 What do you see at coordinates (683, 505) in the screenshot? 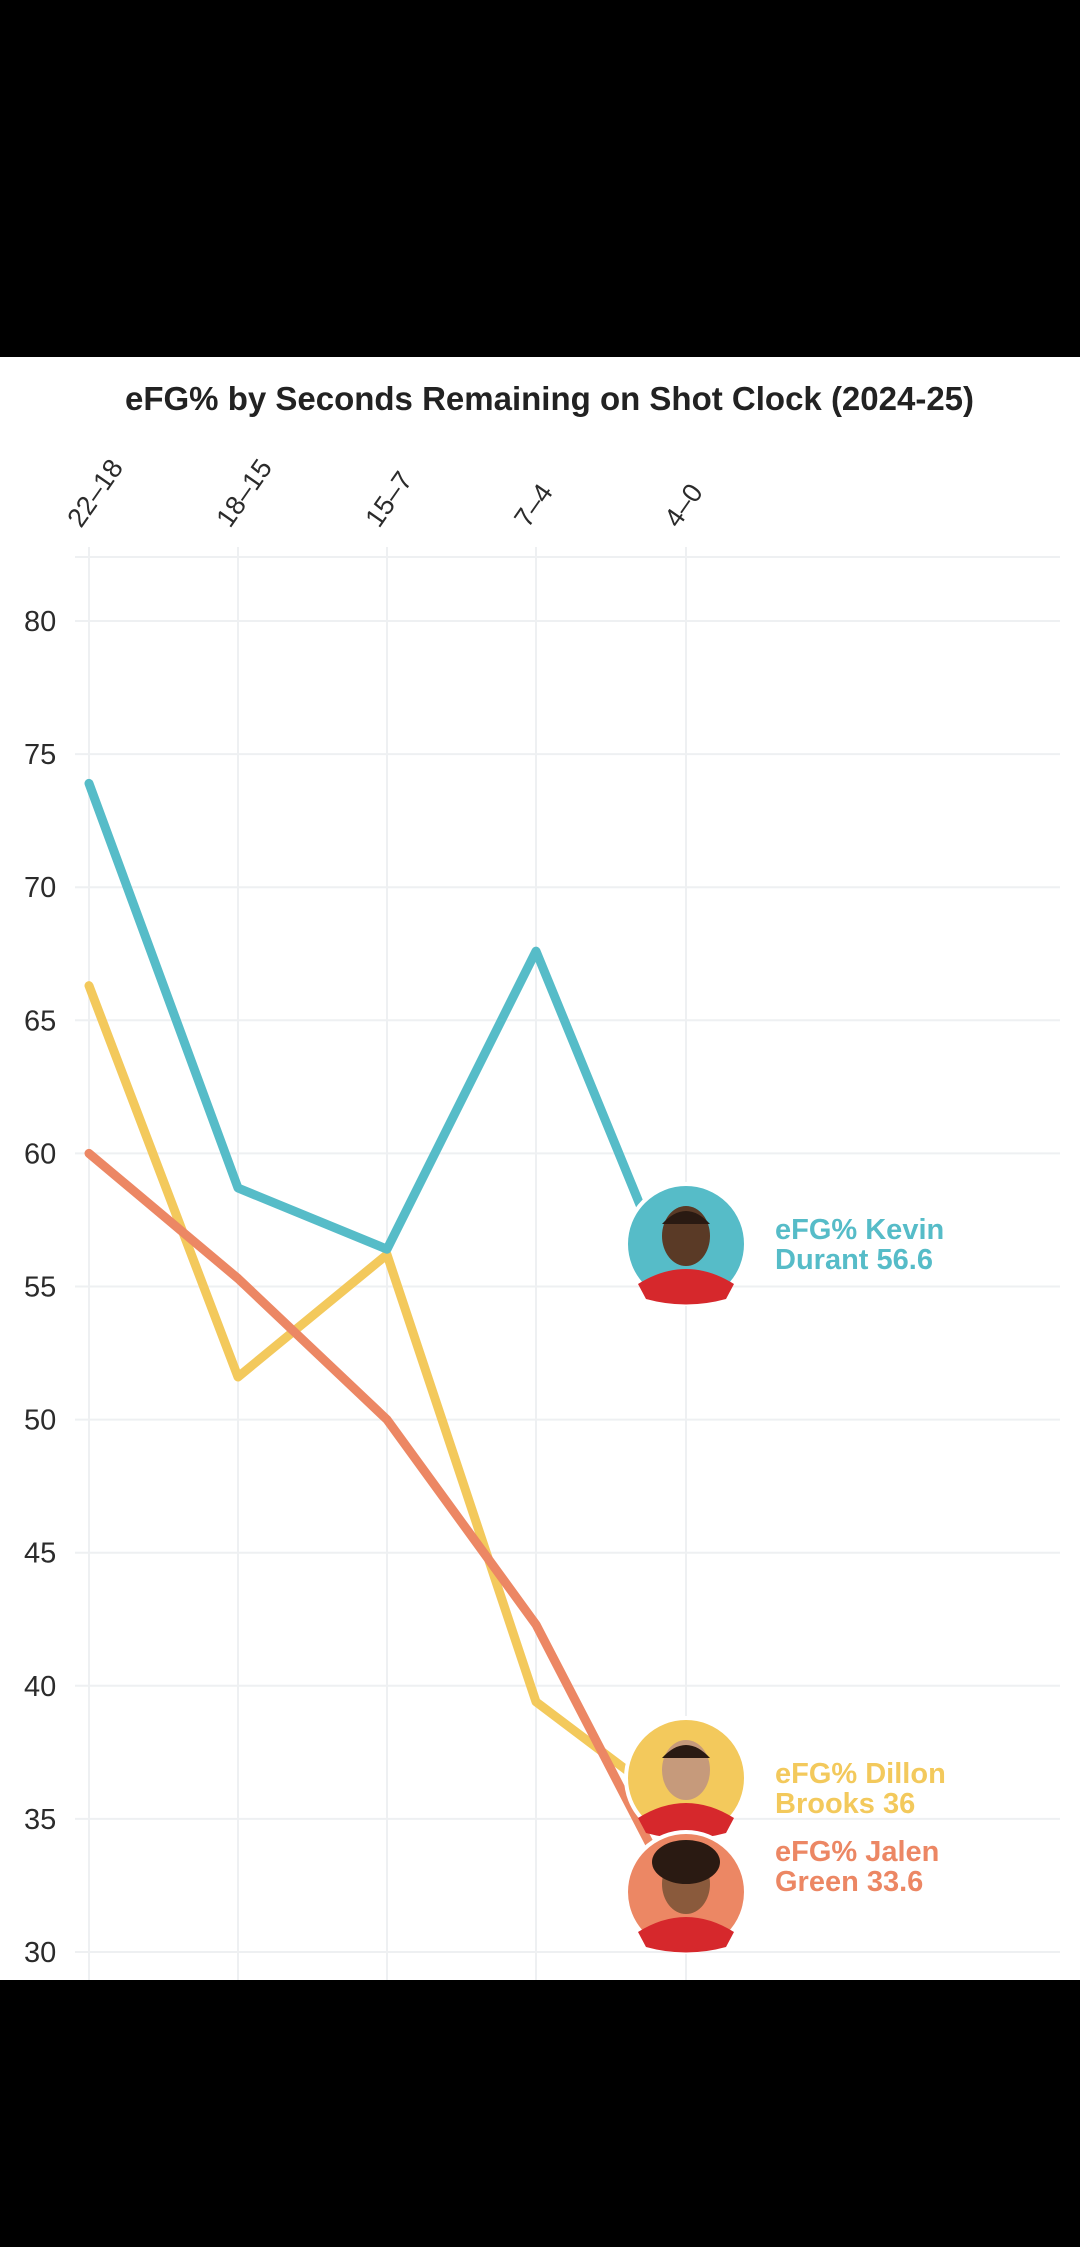
I see `x-category-label: 4–0` at bounding box center [683, 505].